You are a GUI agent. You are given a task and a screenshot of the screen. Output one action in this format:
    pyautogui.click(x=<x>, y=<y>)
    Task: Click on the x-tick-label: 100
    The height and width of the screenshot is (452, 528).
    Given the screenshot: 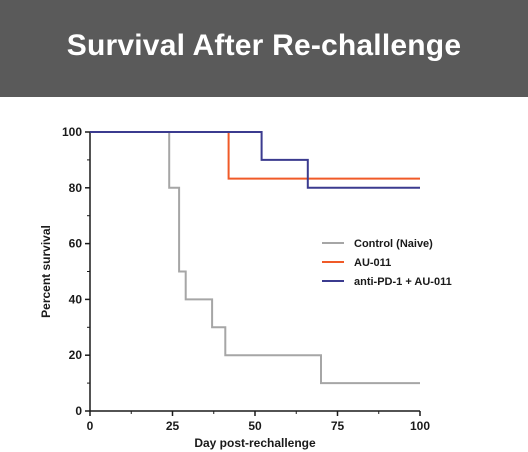 What is the action you would take?
    pyautogui.click(x=420, y=426)
    